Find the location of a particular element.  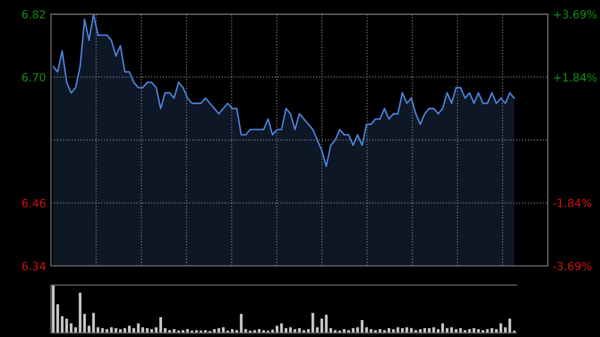

y2-tick-label: -3.69% is located at coordinates (572, 266).